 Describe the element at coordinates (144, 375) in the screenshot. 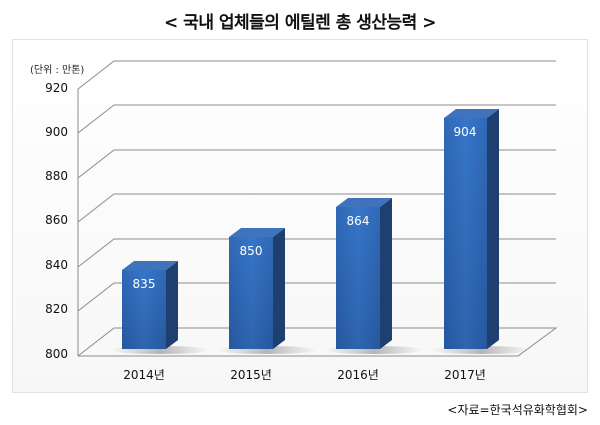

I see `x-label-2014: 2014년` at that location.